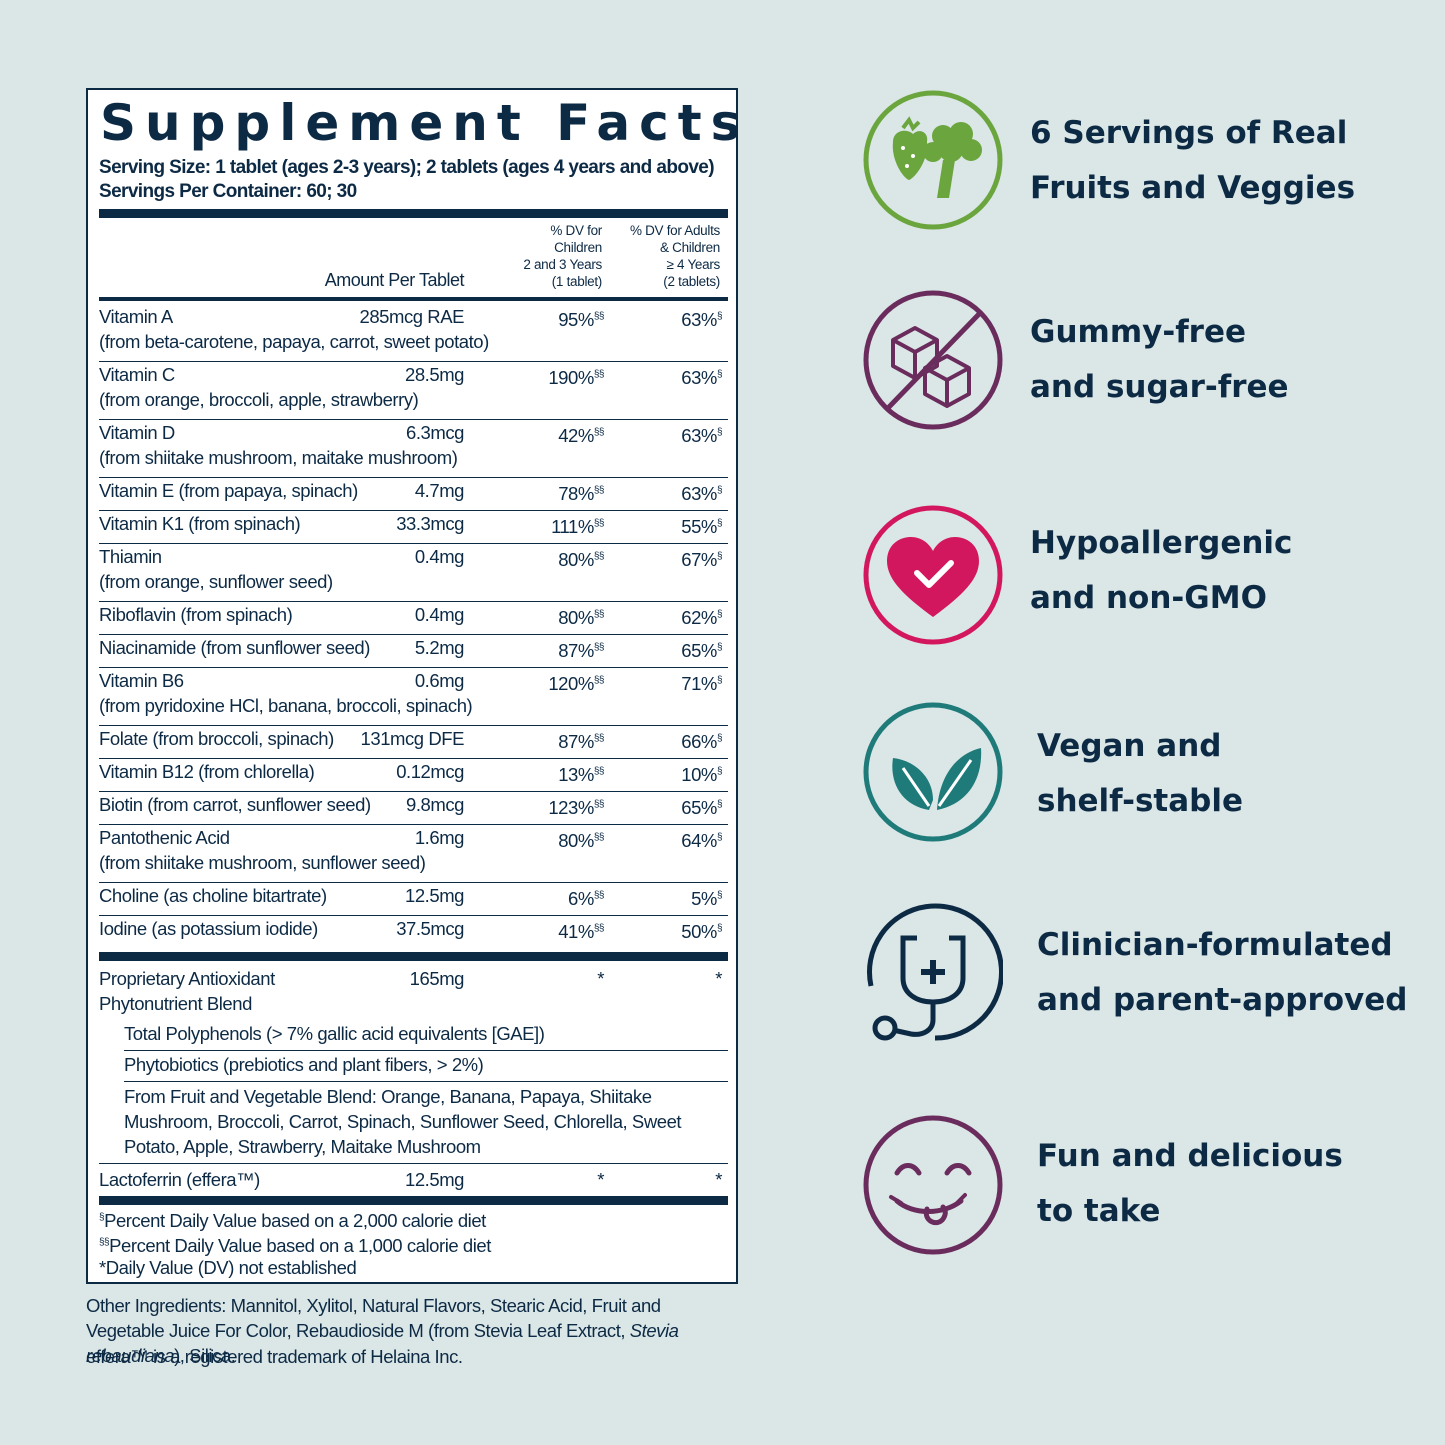 This screenshot has width=1445, height=1445. What do you see at coordinates (412, 316) in the screenshot?
I see `nutrient-amount: 285mcg RAE` at bounding box center [412, 316].